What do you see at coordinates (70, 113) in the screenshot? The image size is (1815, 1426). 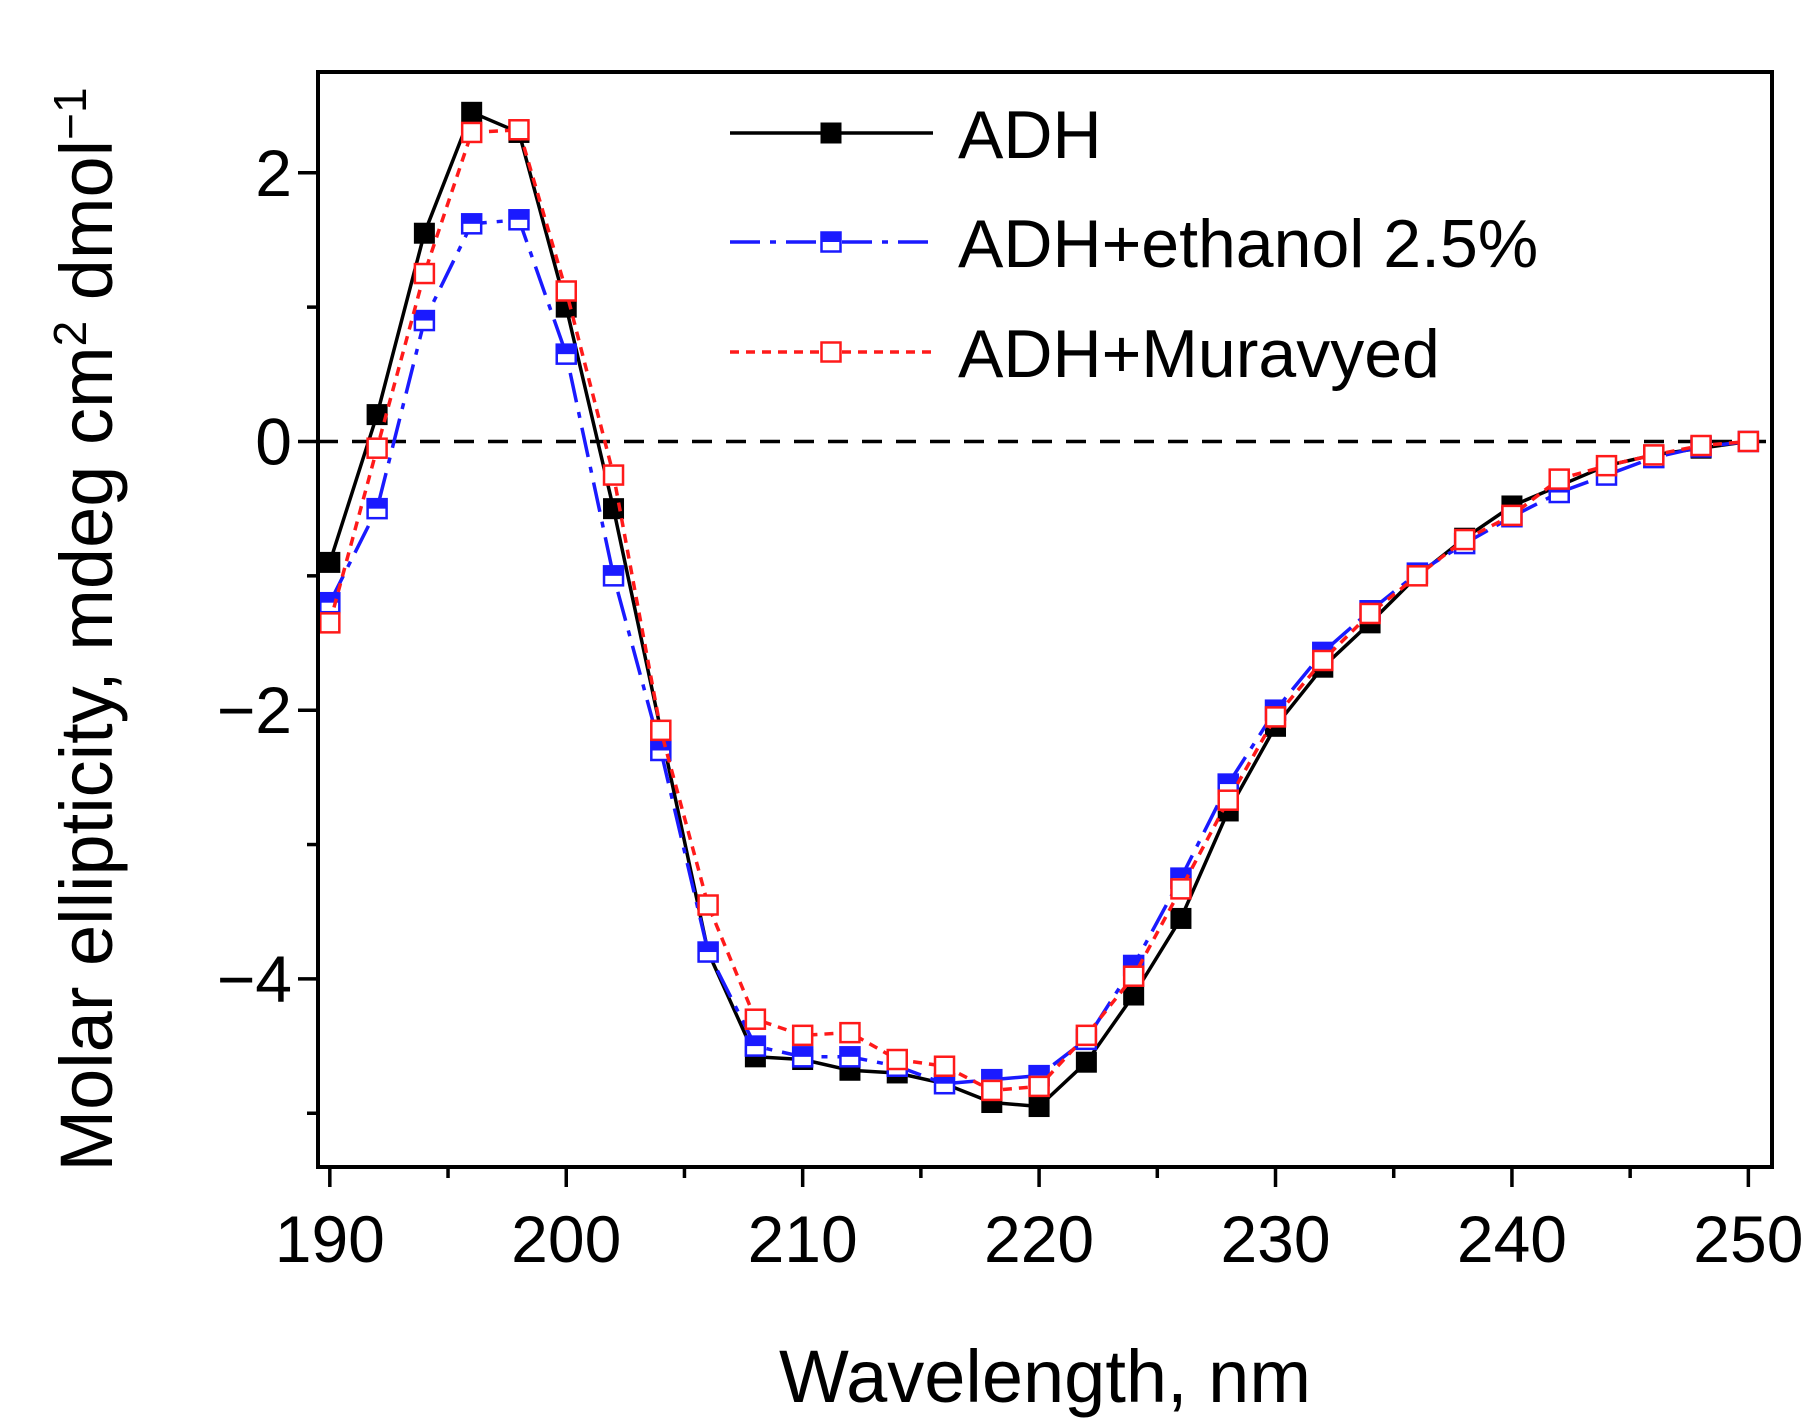 I see `y-axis-title-sup-minus1: −1` at bounding box center [70, 113].